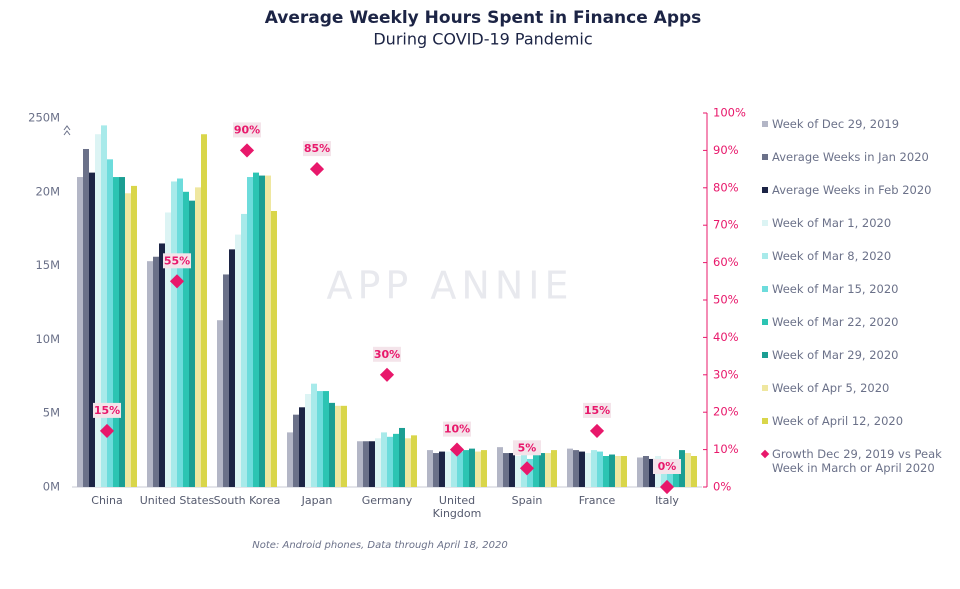 This screenshot has height=589, width=960. Describe the element at coordinates (247, 129) in the screenshot. I see `value-label: 90%` at that location.